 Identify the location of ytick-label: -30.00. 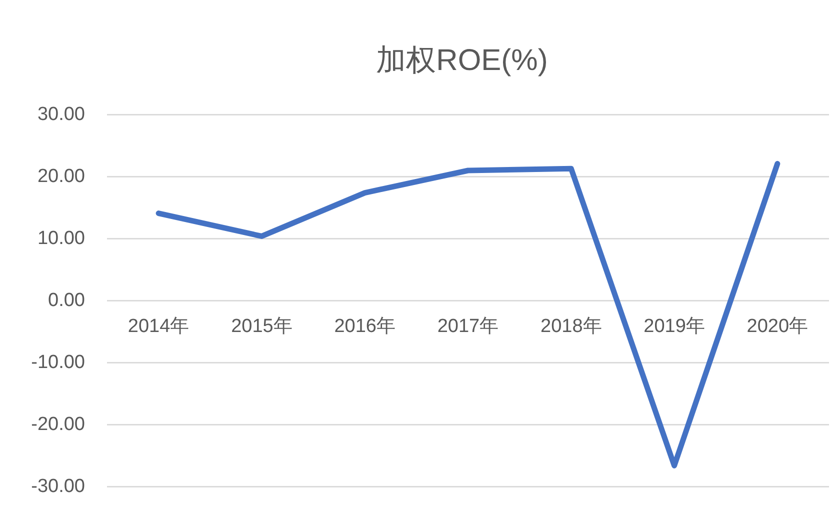
(58, 487).